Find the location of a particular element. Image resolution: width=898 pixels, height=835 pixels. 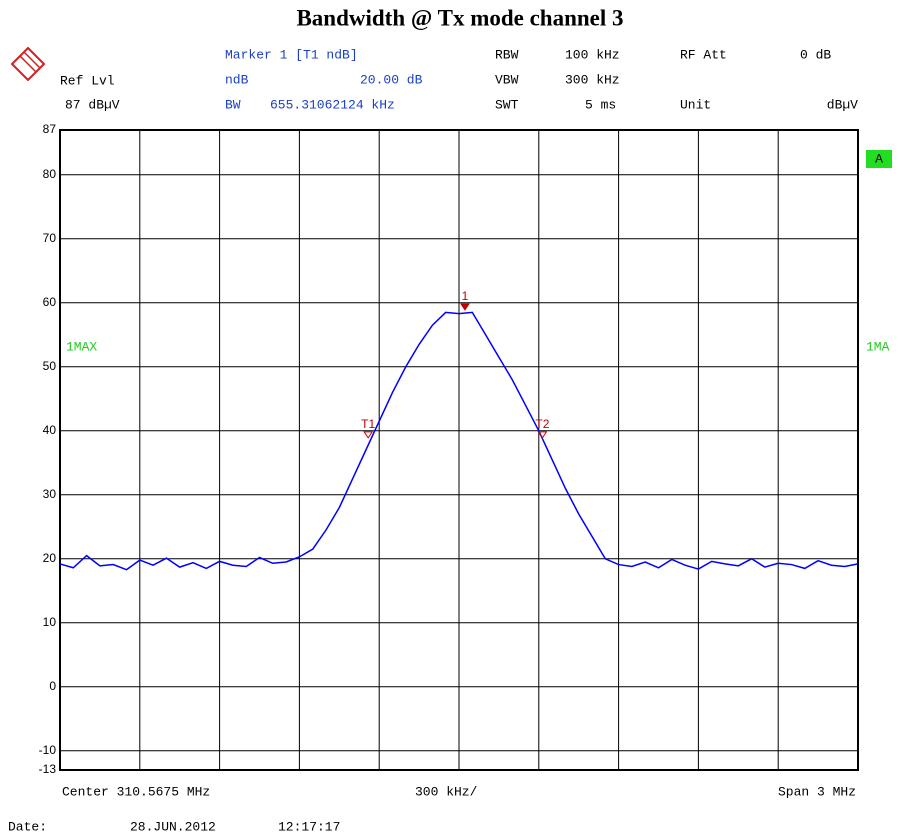

ref-label: Ref Lvl is located at coordinates (87, 80).